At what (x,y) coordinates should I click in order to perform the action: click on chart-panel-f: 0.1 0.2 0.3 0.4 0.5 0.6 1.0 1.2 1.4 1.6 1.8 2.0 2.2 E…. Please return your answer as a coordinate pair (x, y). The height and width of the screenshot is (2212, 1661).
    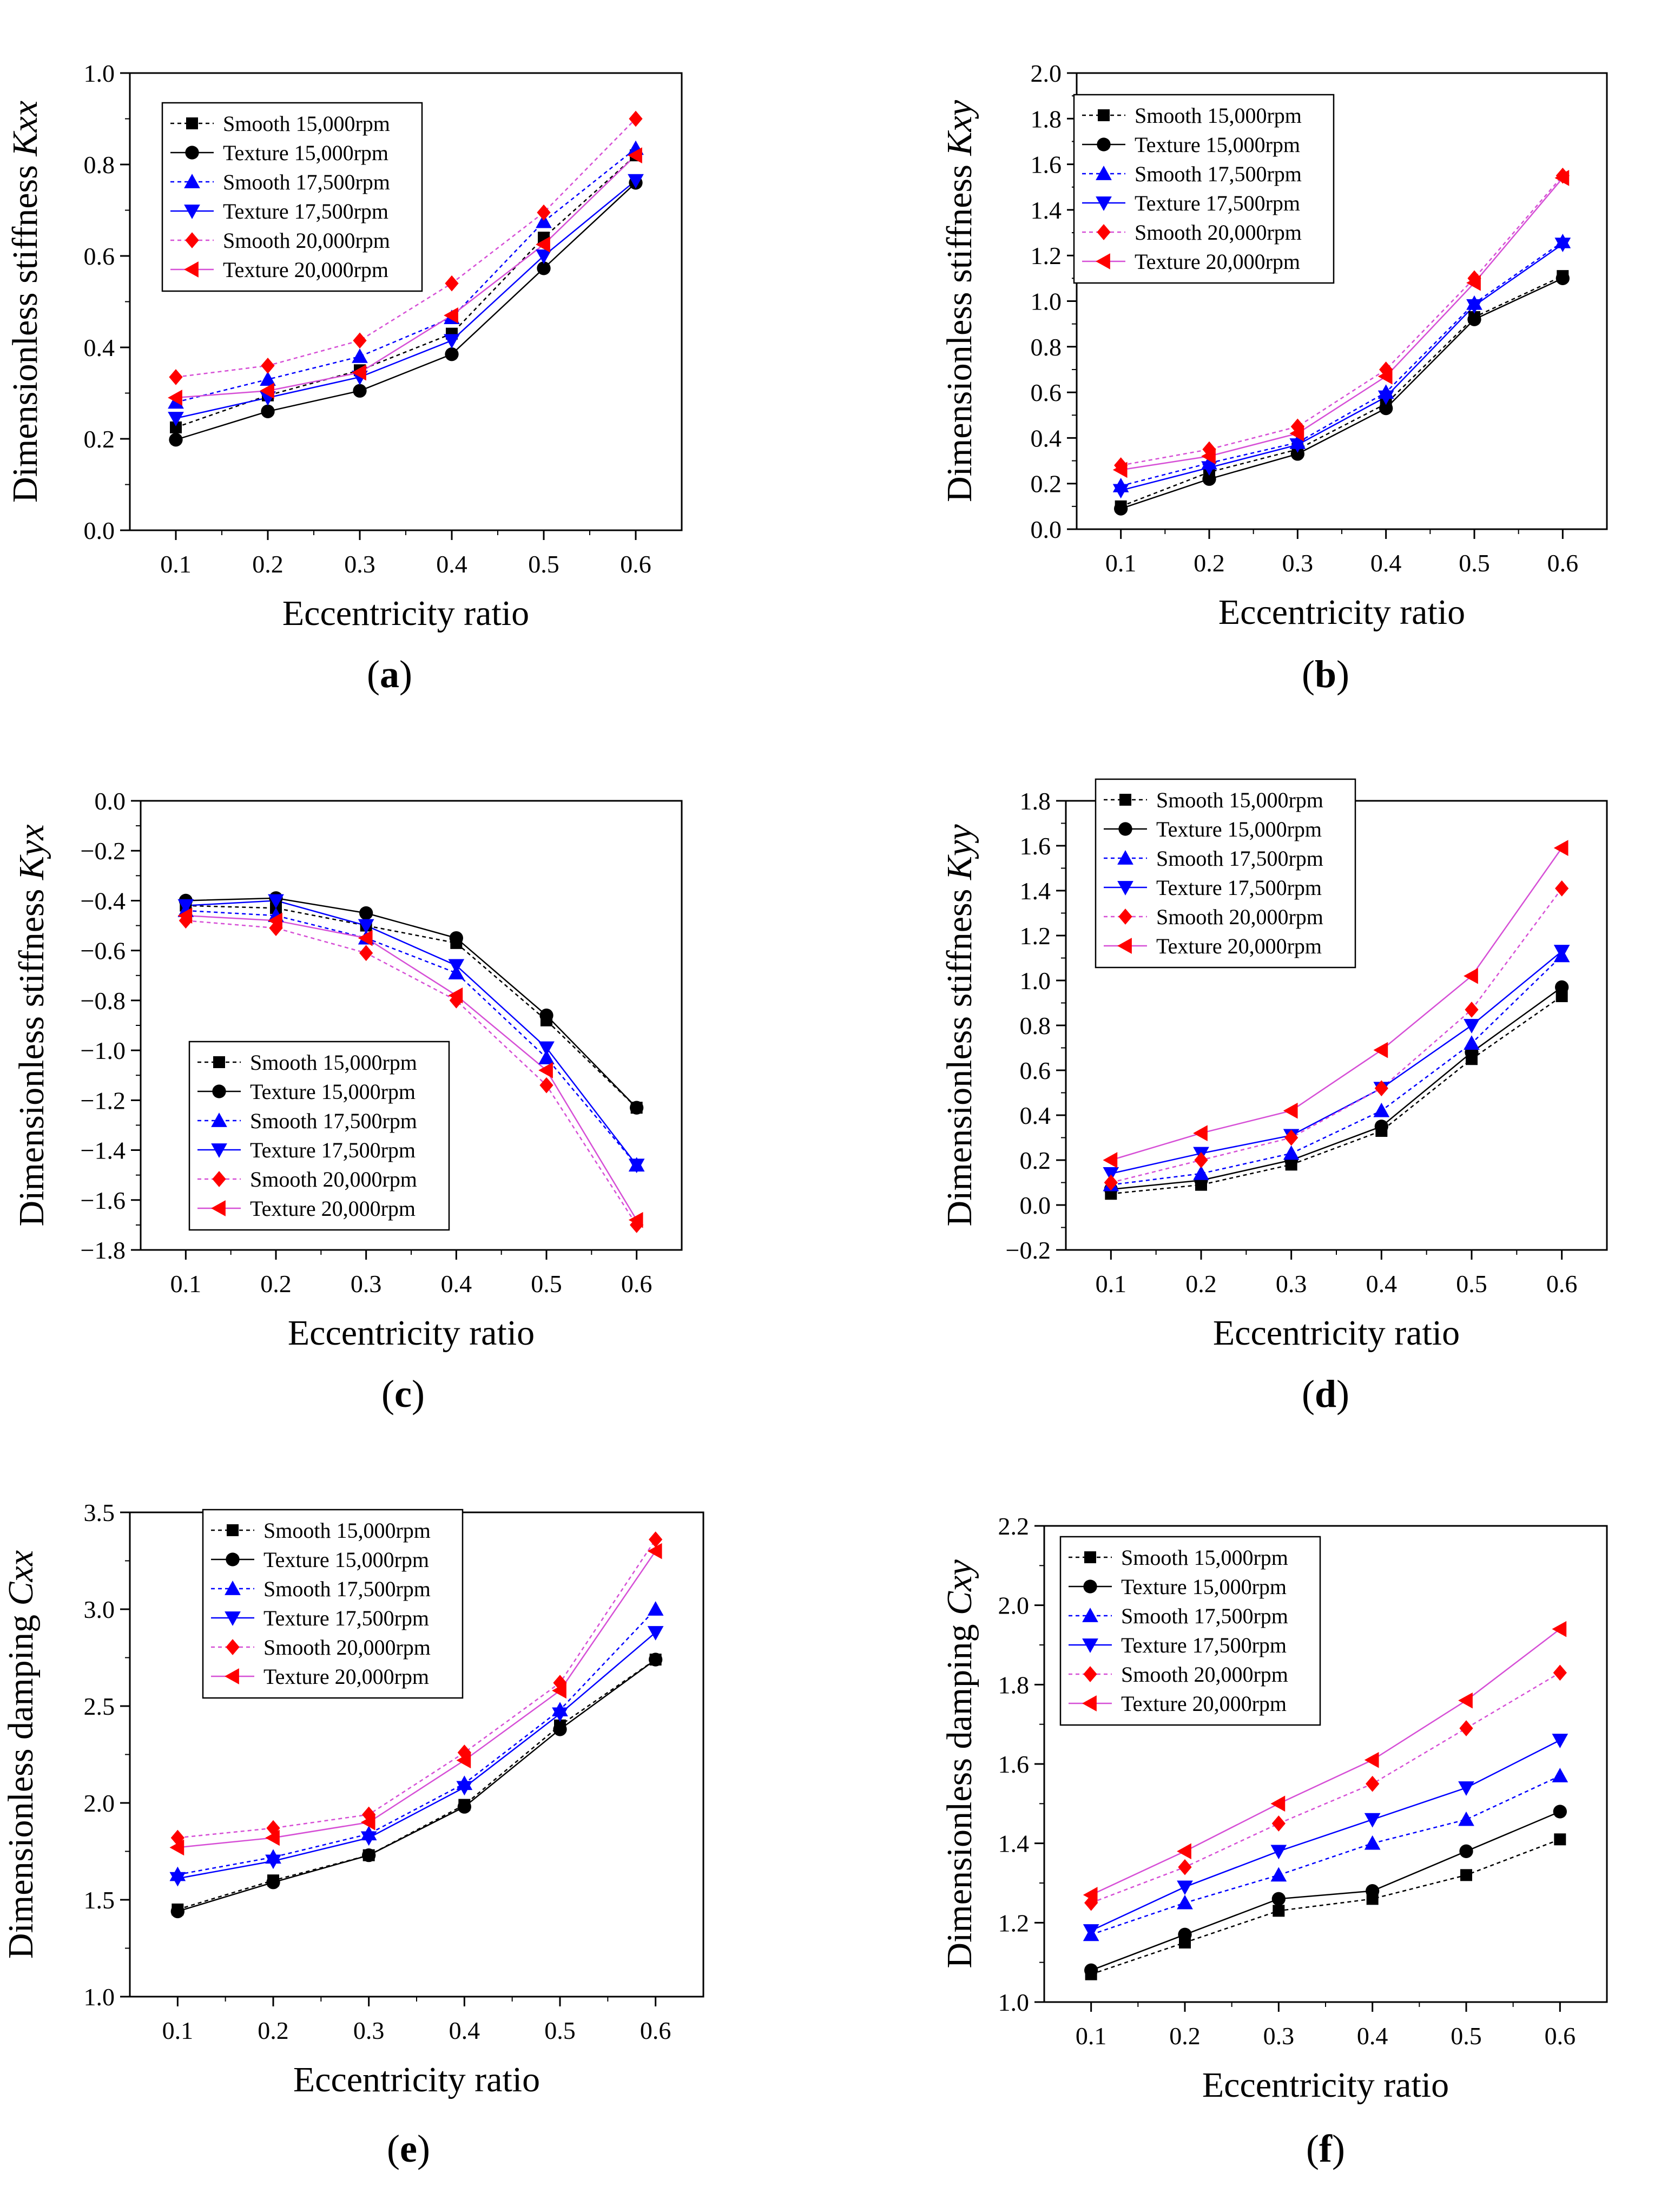
    Looking at the image, I should click on (1274, 1841).